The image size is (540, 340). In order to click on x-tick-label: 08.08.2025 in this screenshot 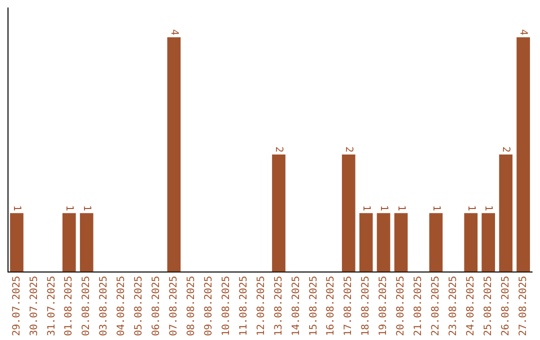, I will do `click(191, 306)`.